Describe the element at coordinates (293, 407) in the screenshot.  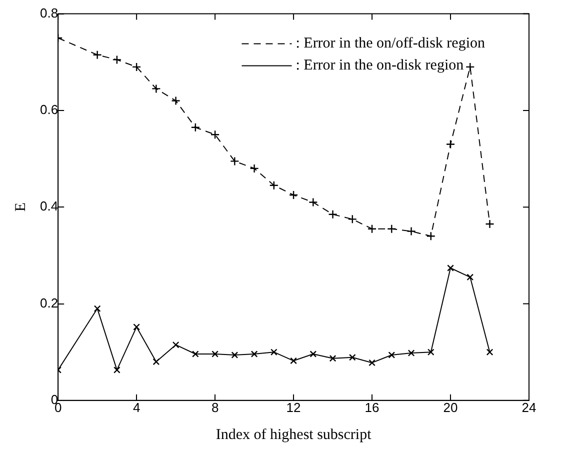
I see `x-tick-label: 12` at that location.